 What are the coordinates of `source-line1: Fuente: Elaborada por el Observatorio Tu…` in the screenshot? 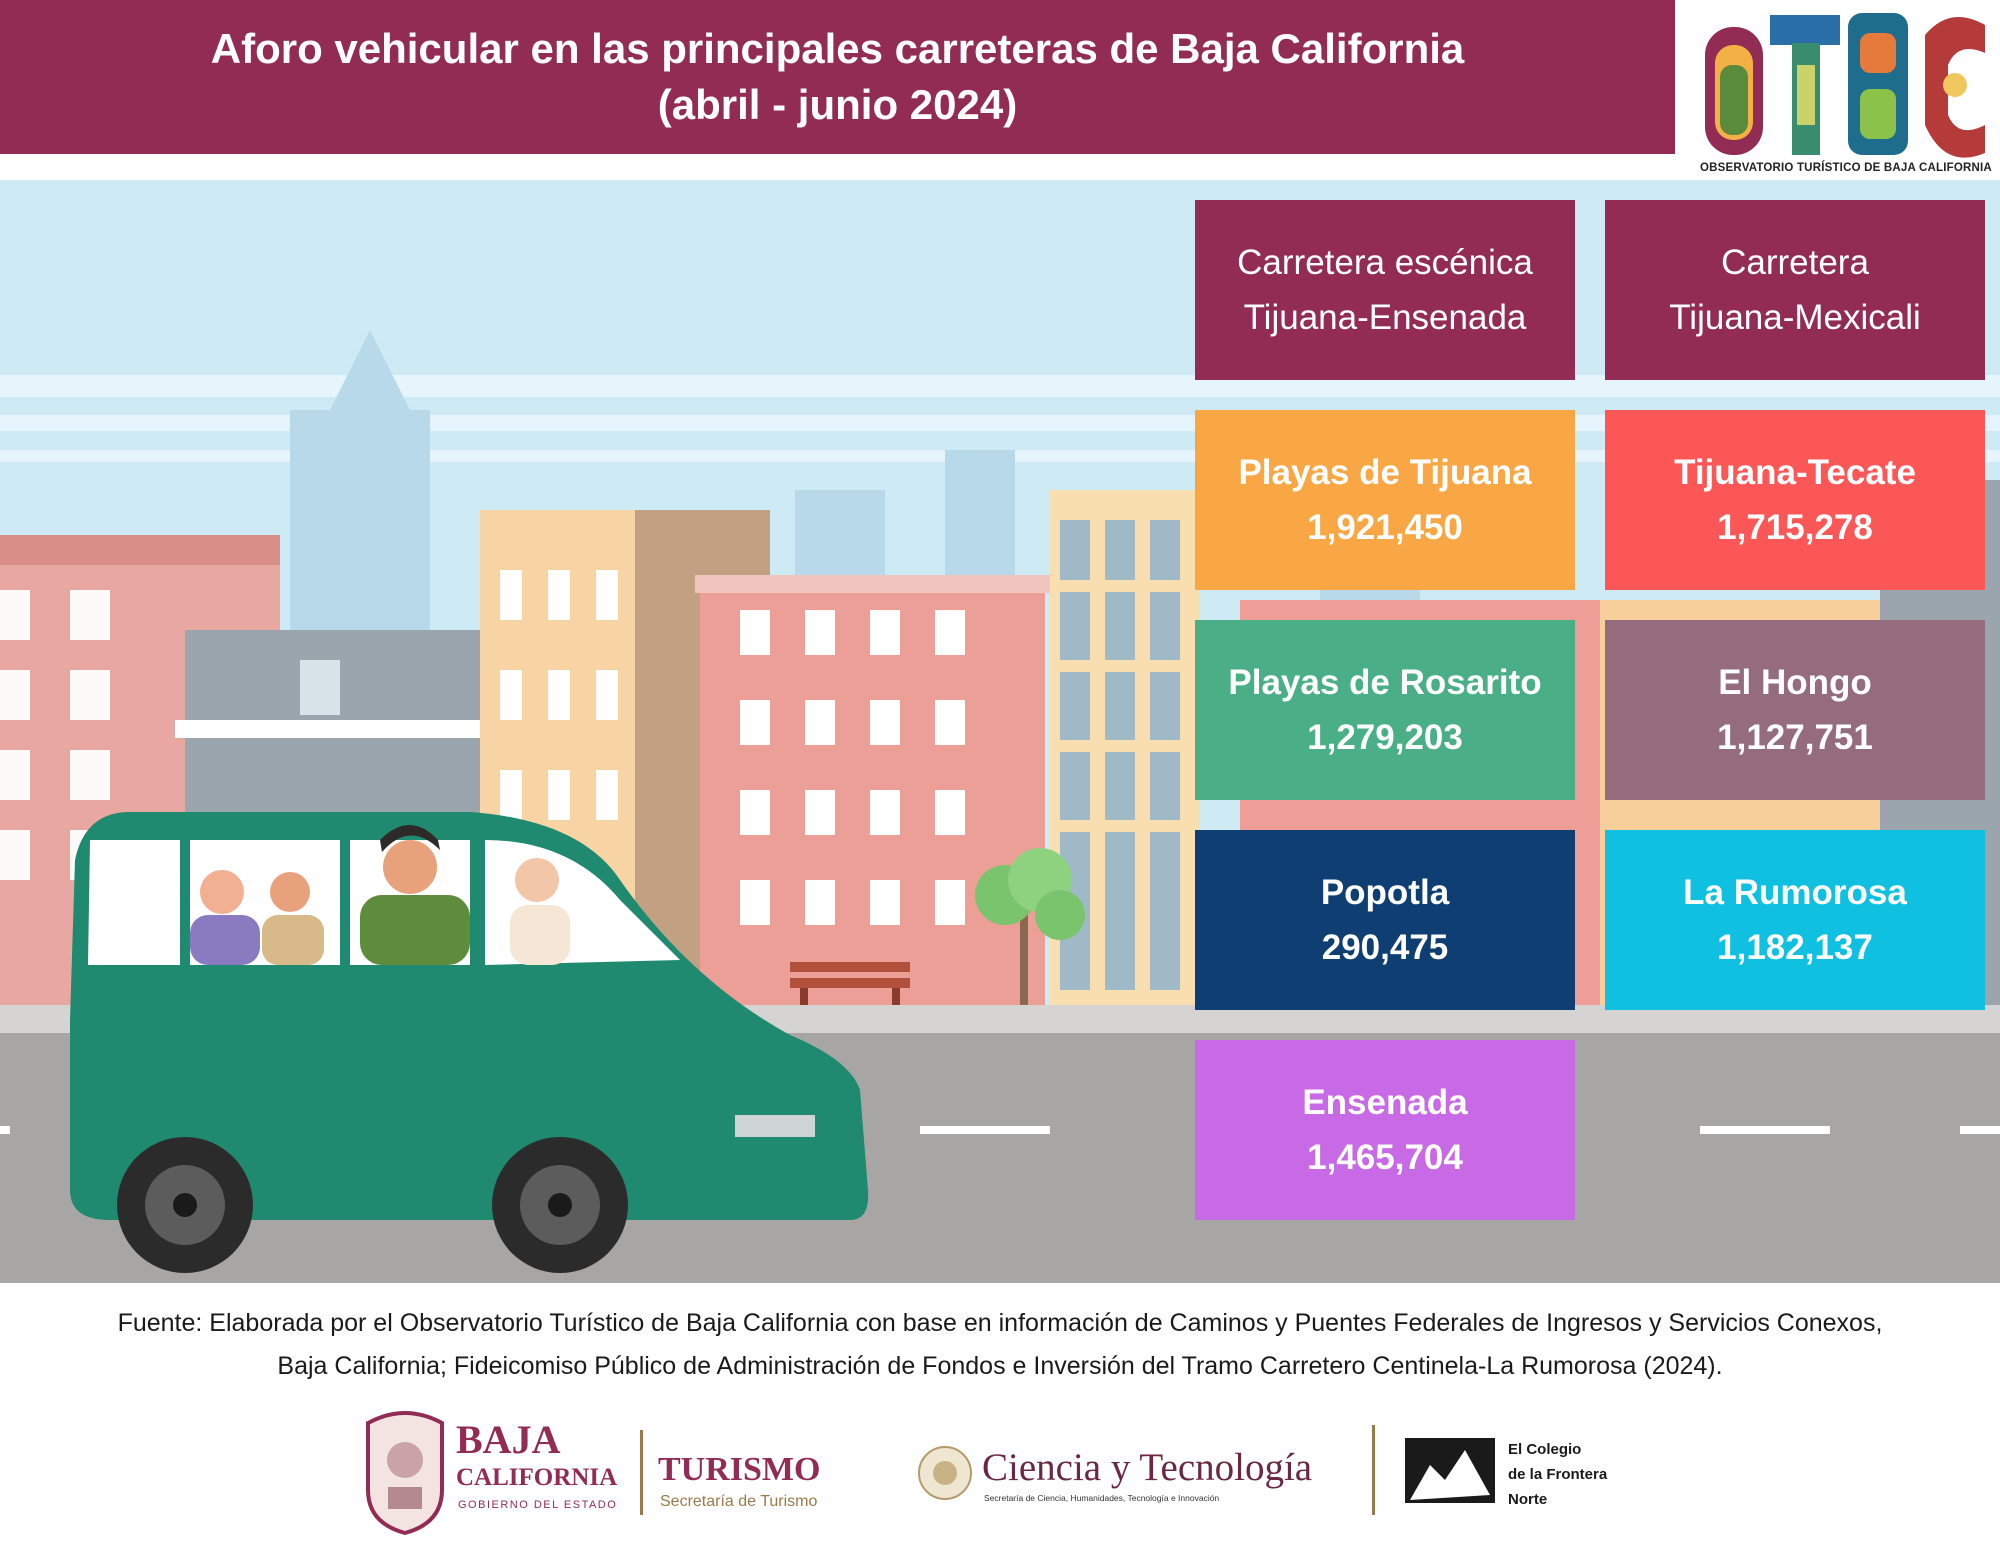 It's located at (1000, 1323).